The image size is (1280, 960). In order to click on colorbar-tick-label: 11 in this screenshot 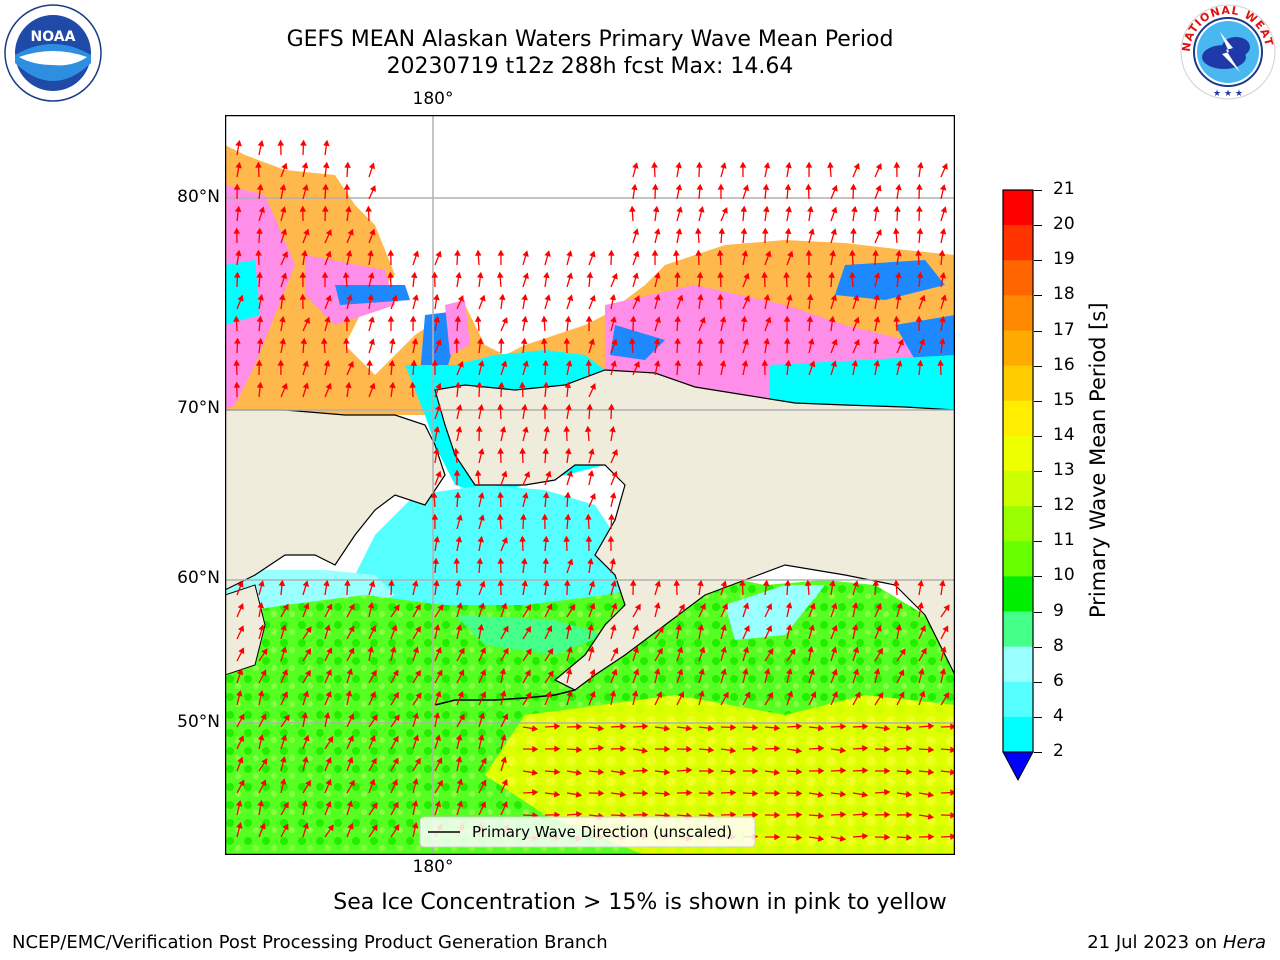, I will do `click(1064, 540)`.